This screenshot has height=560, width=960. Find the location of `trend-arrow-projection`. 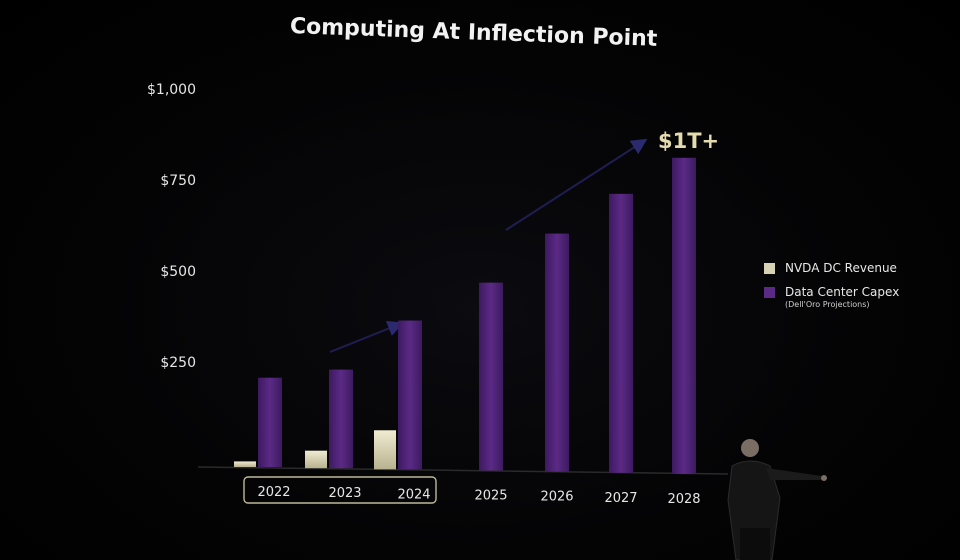

trend-arrow-projection is located at coordinates (576, 184).